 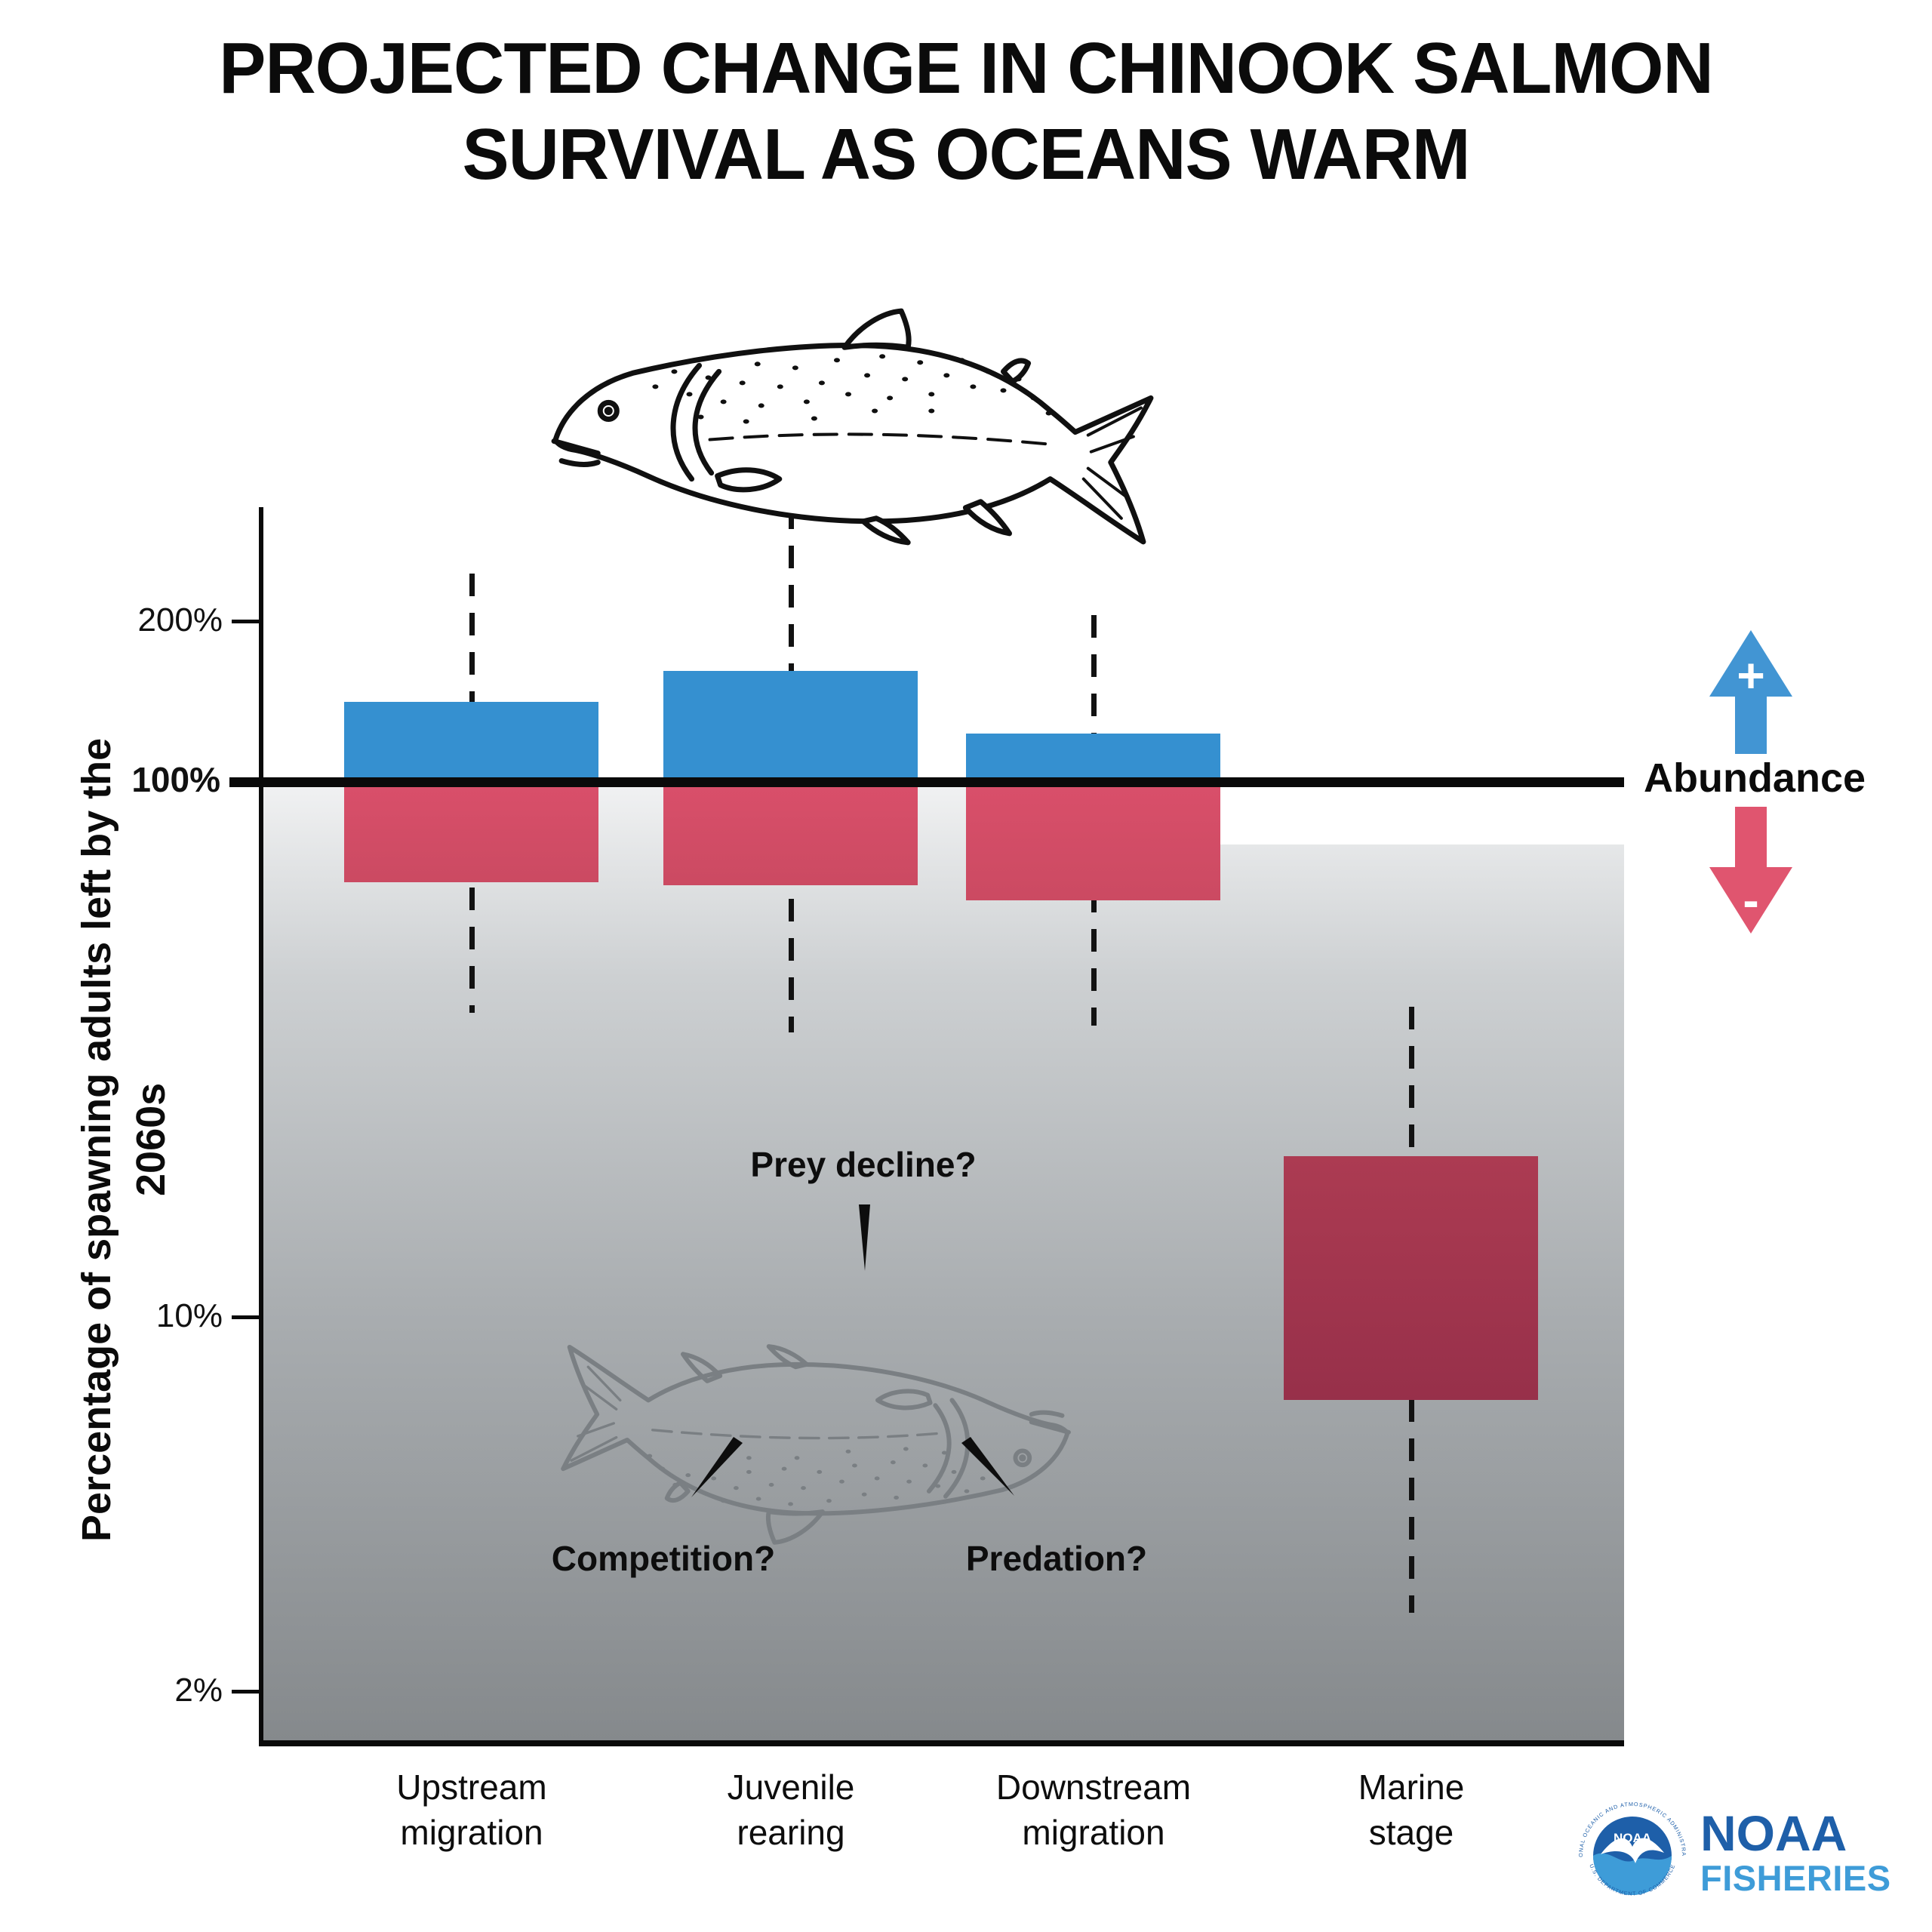 I want to click on box-above-upstream-migration, so click(x=471, y=740).